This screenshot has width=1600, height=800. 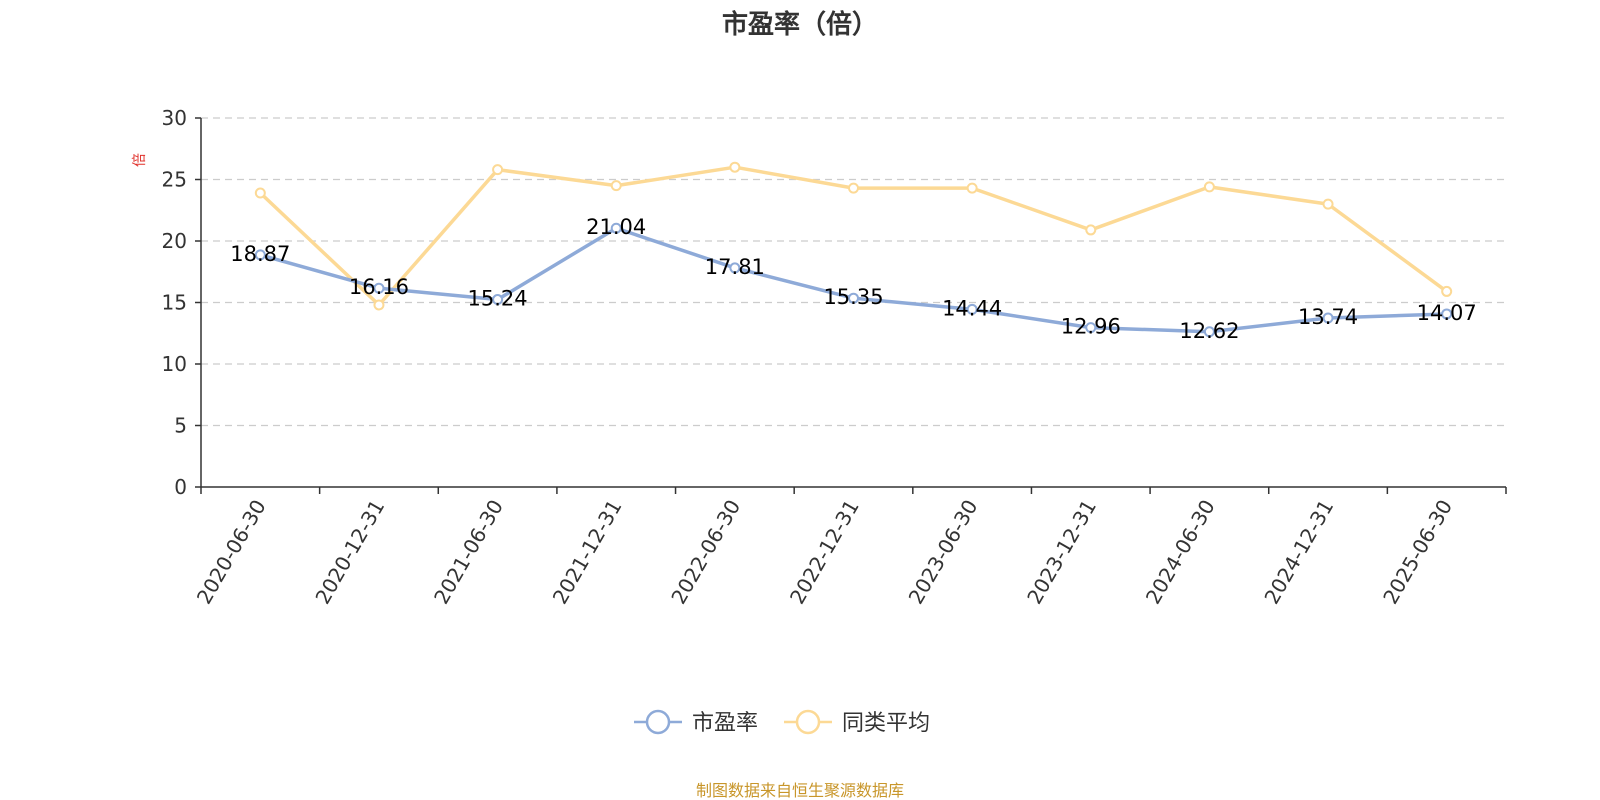 What do you see at coordinates (140, 160) in the screenshot?
I see `y-axis-unit-label: 倍` at bounding box center [140, 160].